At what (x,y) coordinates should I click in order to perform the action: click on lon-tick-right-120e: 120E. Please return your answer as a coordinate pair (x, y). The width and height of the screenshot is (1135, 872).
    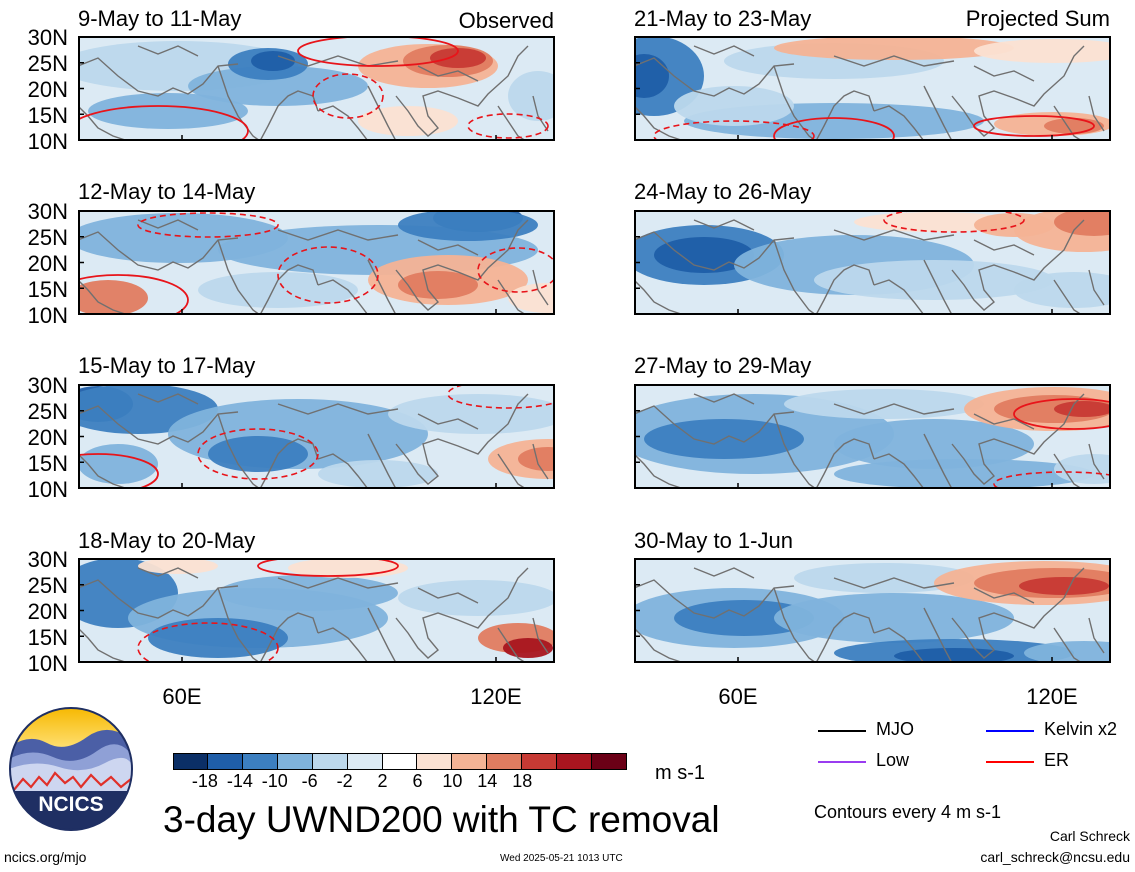
    Looking at the image, I should click on (1052, 696).